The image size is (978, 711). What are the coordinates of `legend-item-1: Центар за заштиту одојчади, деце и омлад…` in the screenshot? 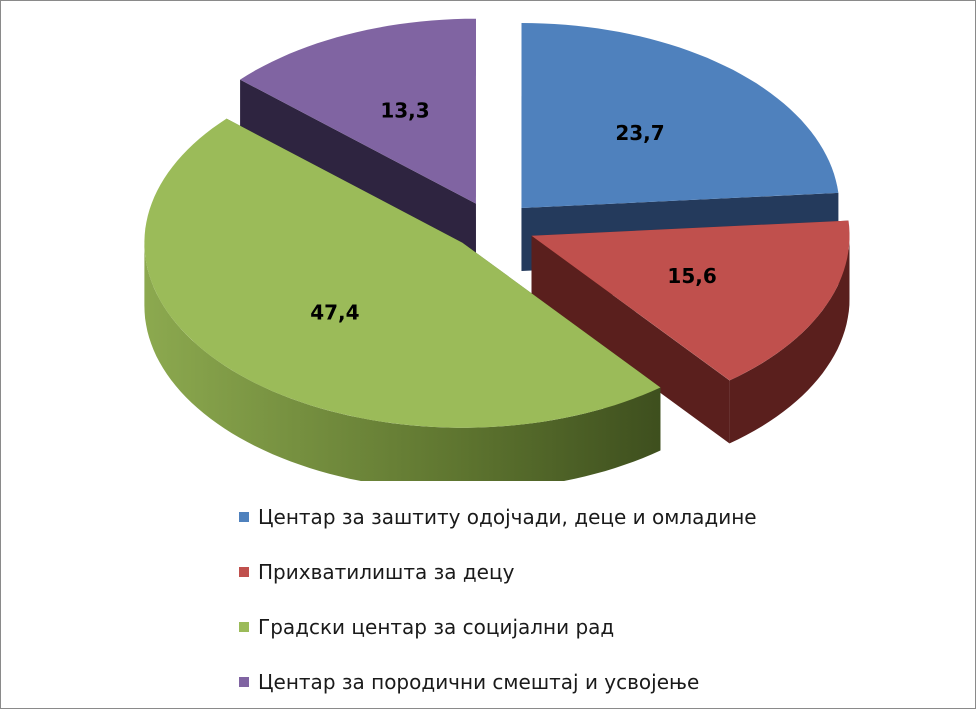 It's located at (589, 516).